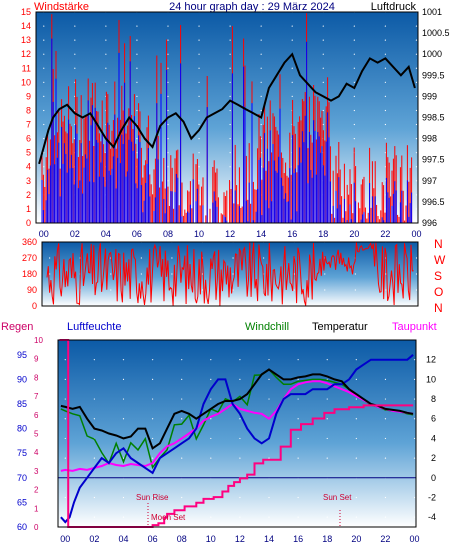 Image resolution: width=462 pixels, height=550 pixels. What do you see at coordinates (429, 223) in the screenshot?
I see `pressure-tick-label: 996` at bounding box center [429, 223].